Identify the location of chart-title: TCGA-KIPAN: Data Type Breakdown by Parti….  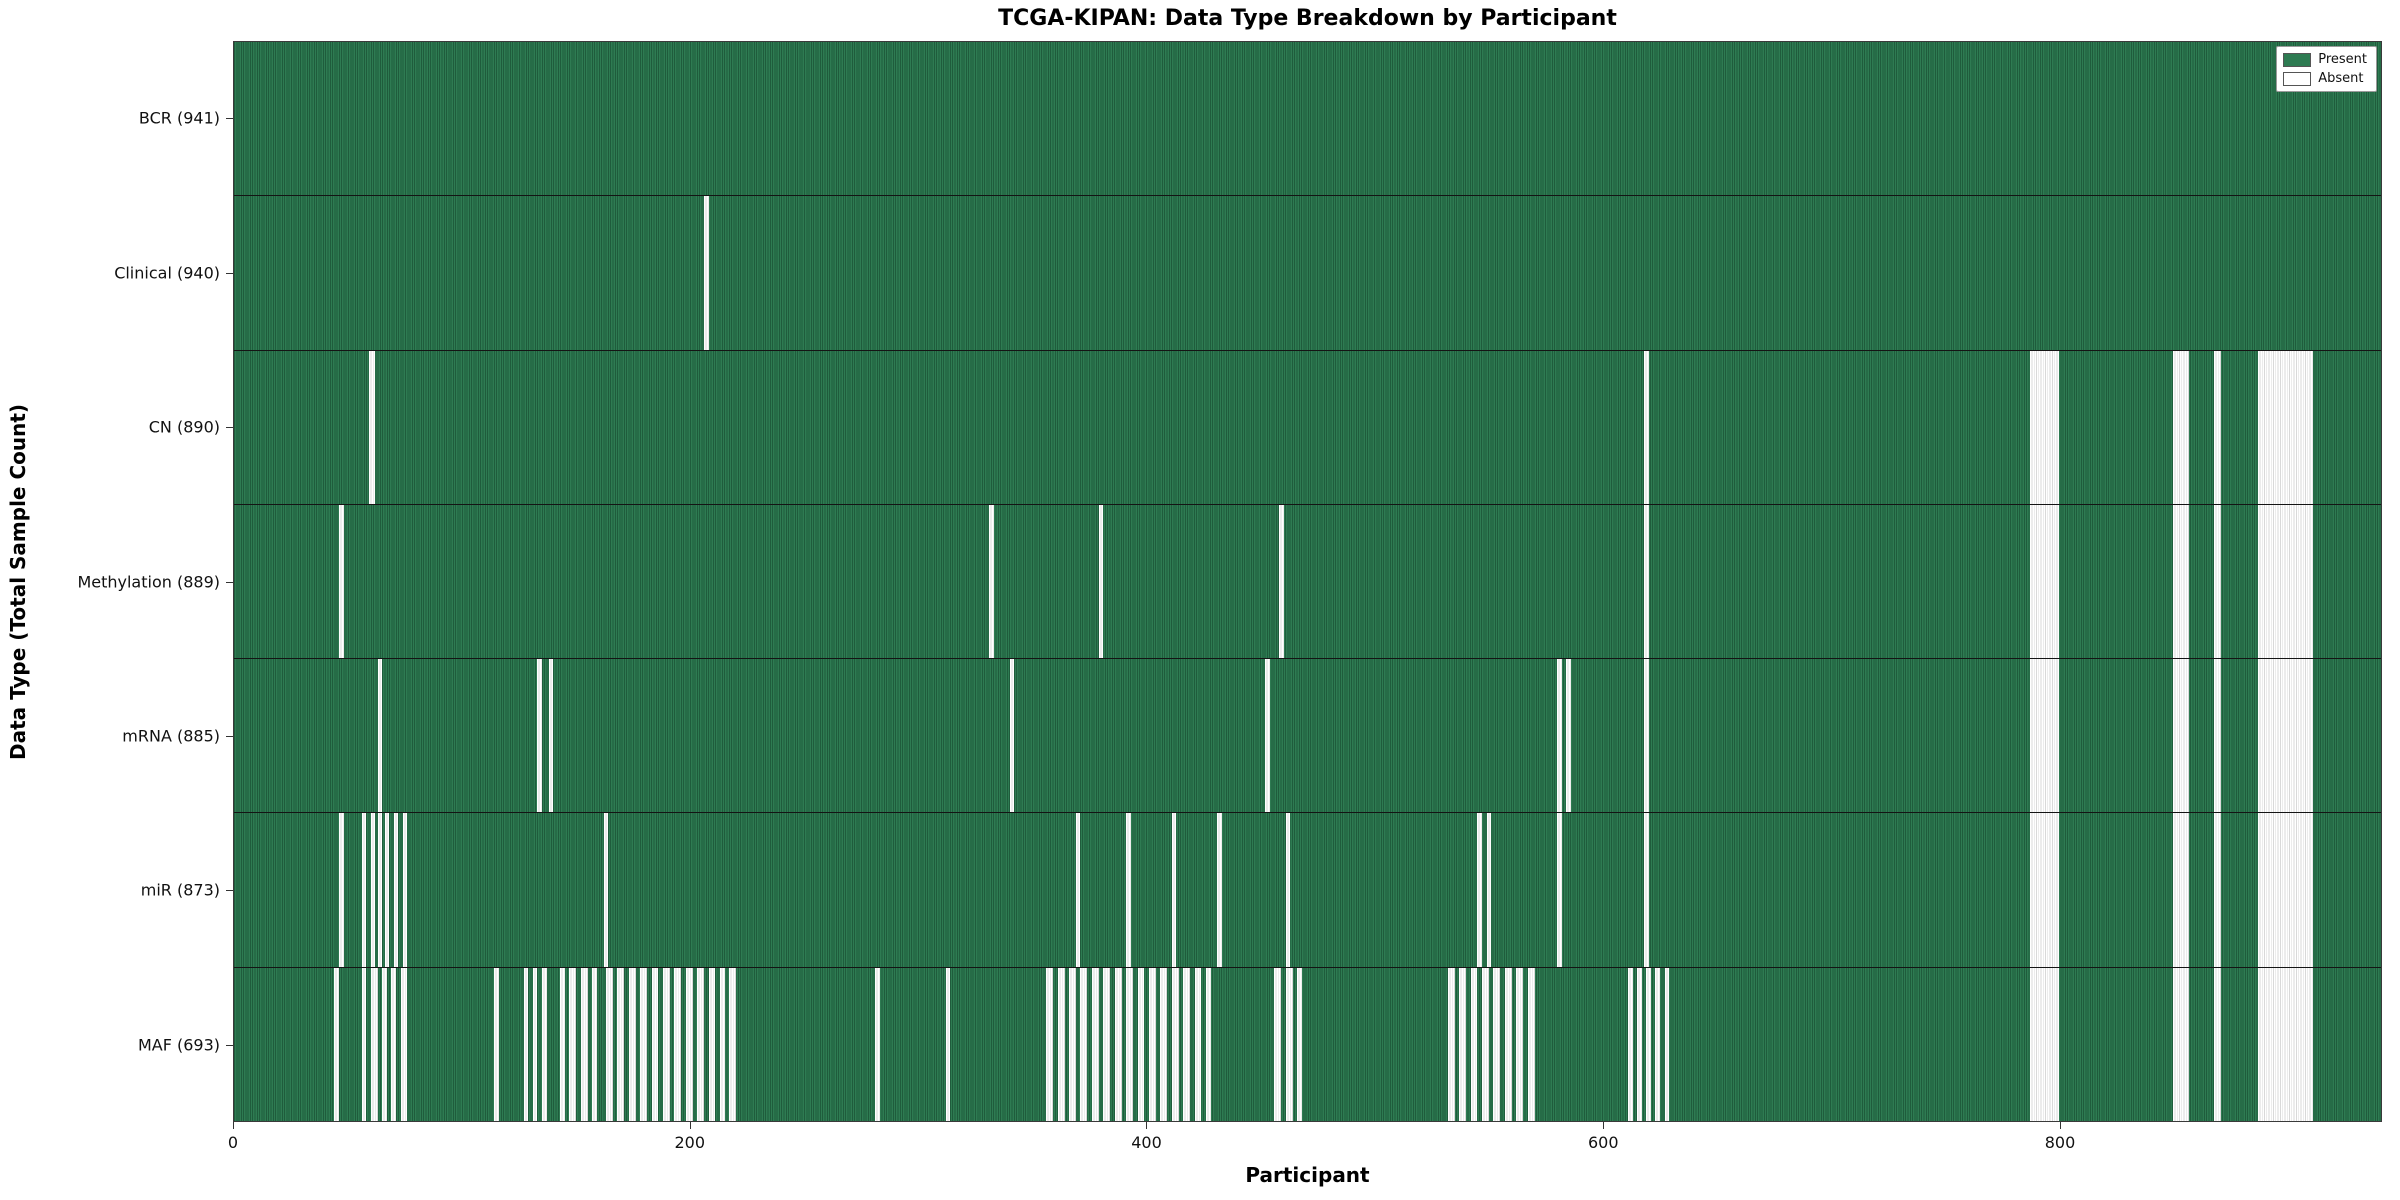
(1307, 18).